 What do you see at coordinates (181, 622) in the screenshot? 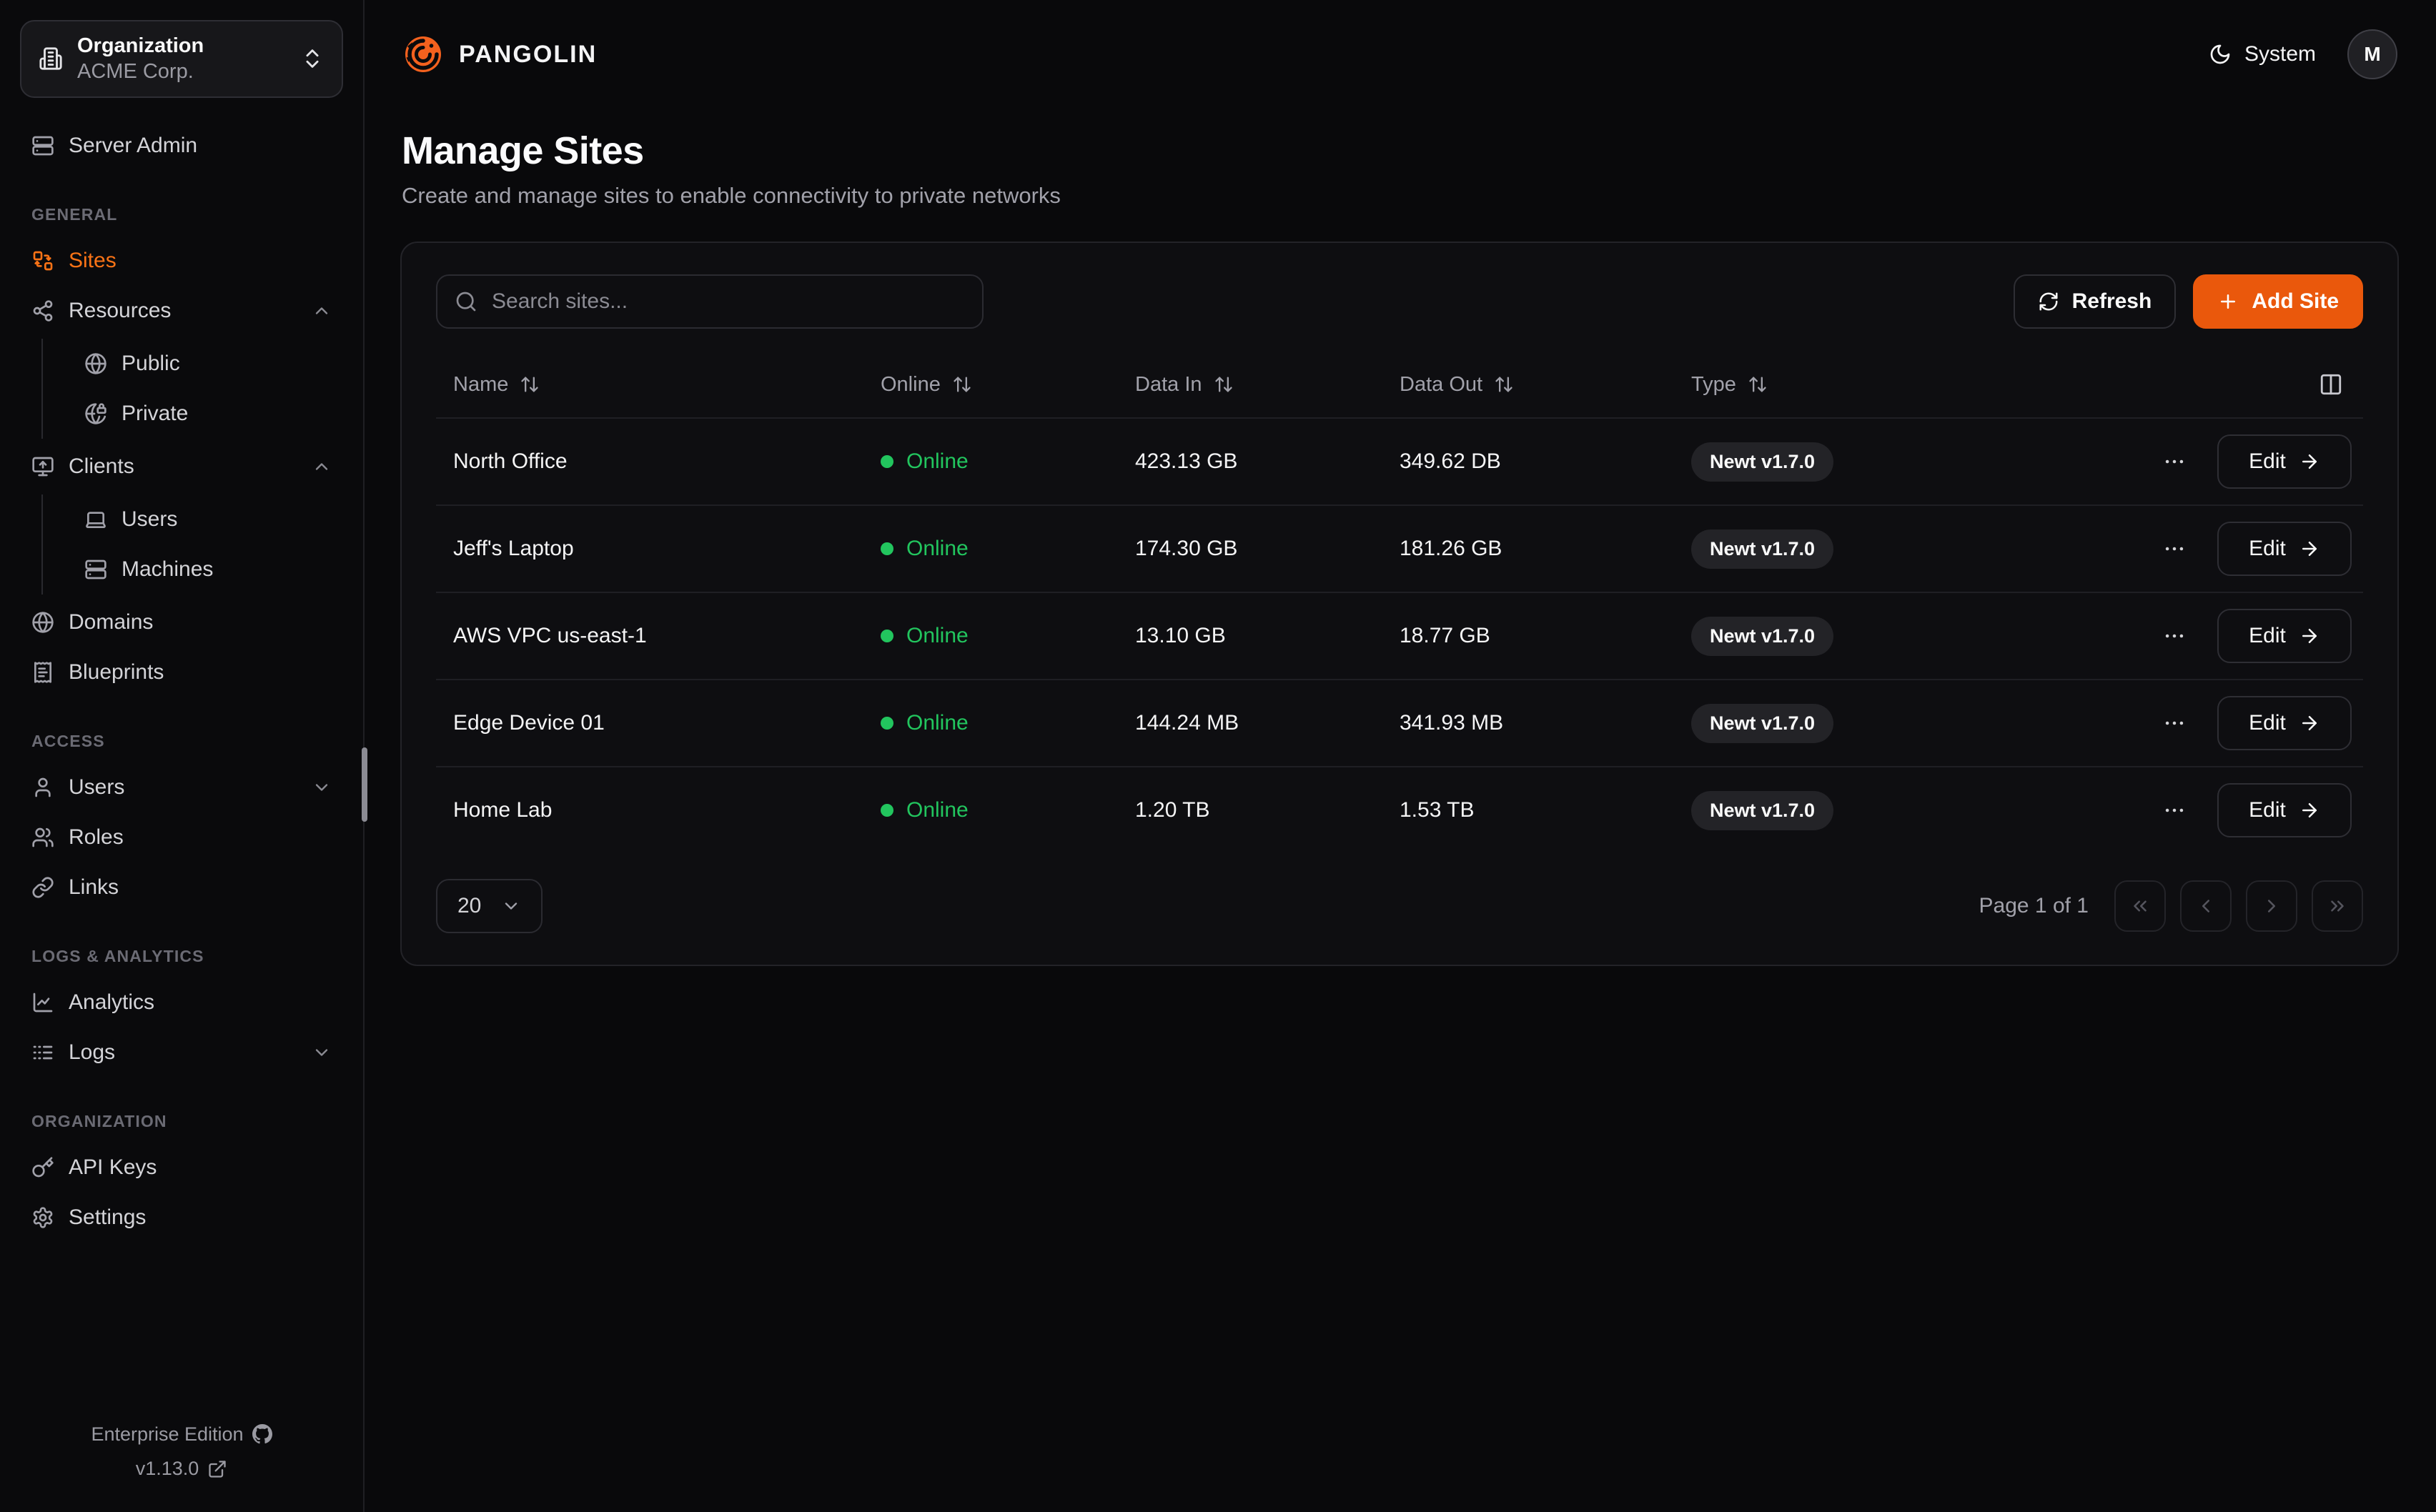
I see `sidebar-item-domains: Domains` at bounding box center [181, 622].